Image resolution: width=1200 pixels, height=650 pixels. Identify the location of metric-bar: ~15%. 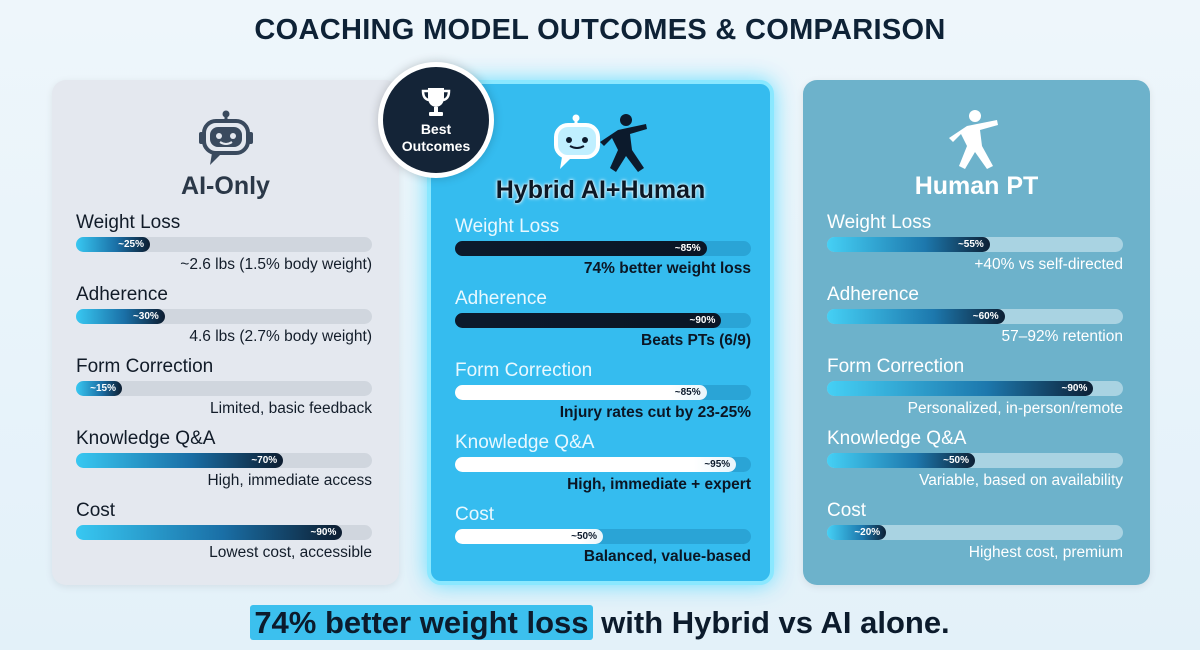
(99, 388).